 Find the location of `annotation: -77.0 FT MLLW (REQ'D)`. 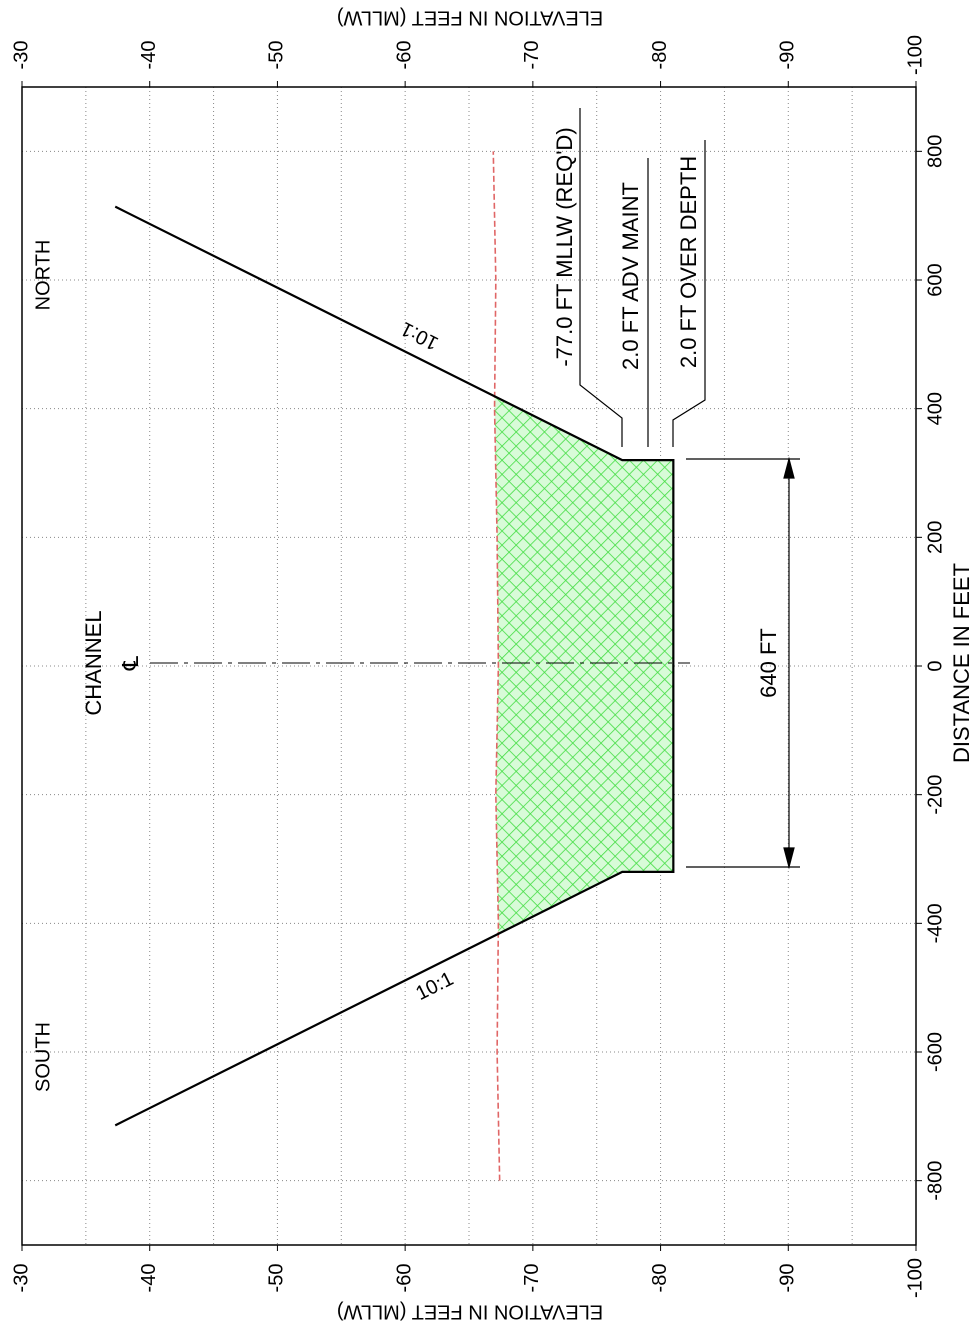

annotation: -77.0 FT MLLW (REQ'D) is located at coordinates (564, 246).